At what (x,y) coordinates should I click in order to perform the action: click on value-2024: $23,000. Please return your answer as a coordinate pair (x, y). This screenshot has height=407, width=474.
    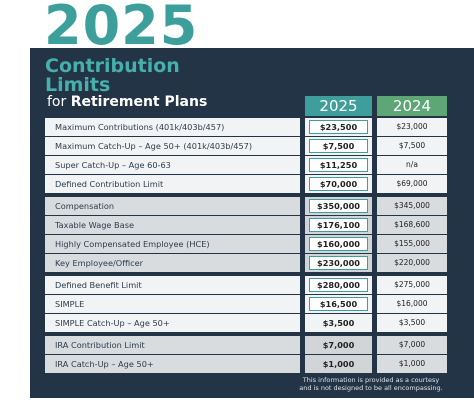
    Looking at the image, I should click on (412, 127).